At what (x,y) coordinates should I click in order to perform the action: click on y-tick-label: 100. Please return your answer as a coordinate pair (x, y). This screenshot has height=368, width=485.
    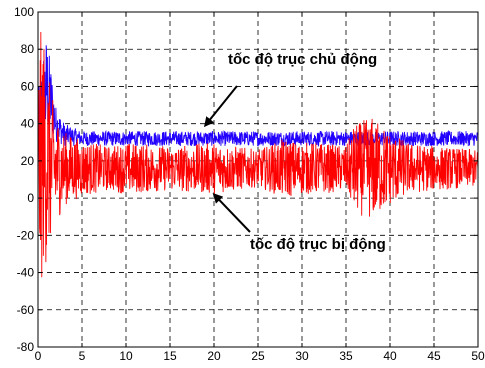
    Looking at the image, I should click on (24, 12).